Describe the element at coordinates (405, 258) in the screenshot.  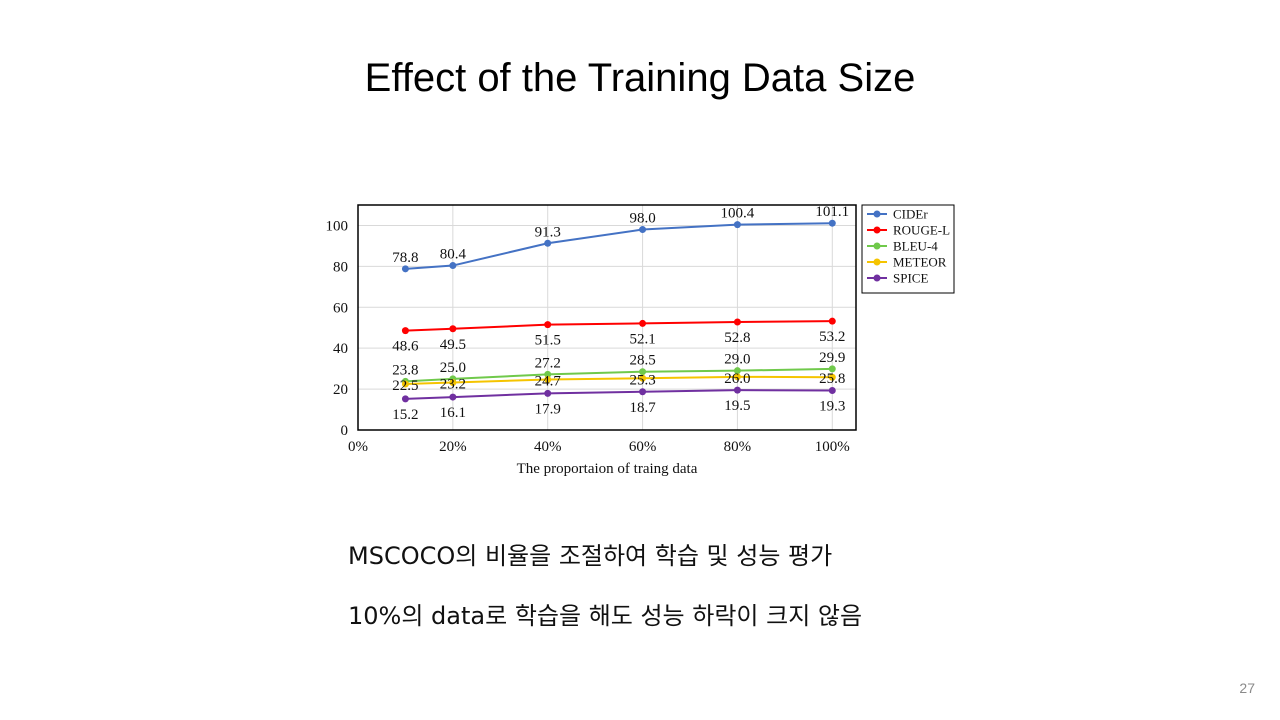
I see `data-label: 78.8` at that location.